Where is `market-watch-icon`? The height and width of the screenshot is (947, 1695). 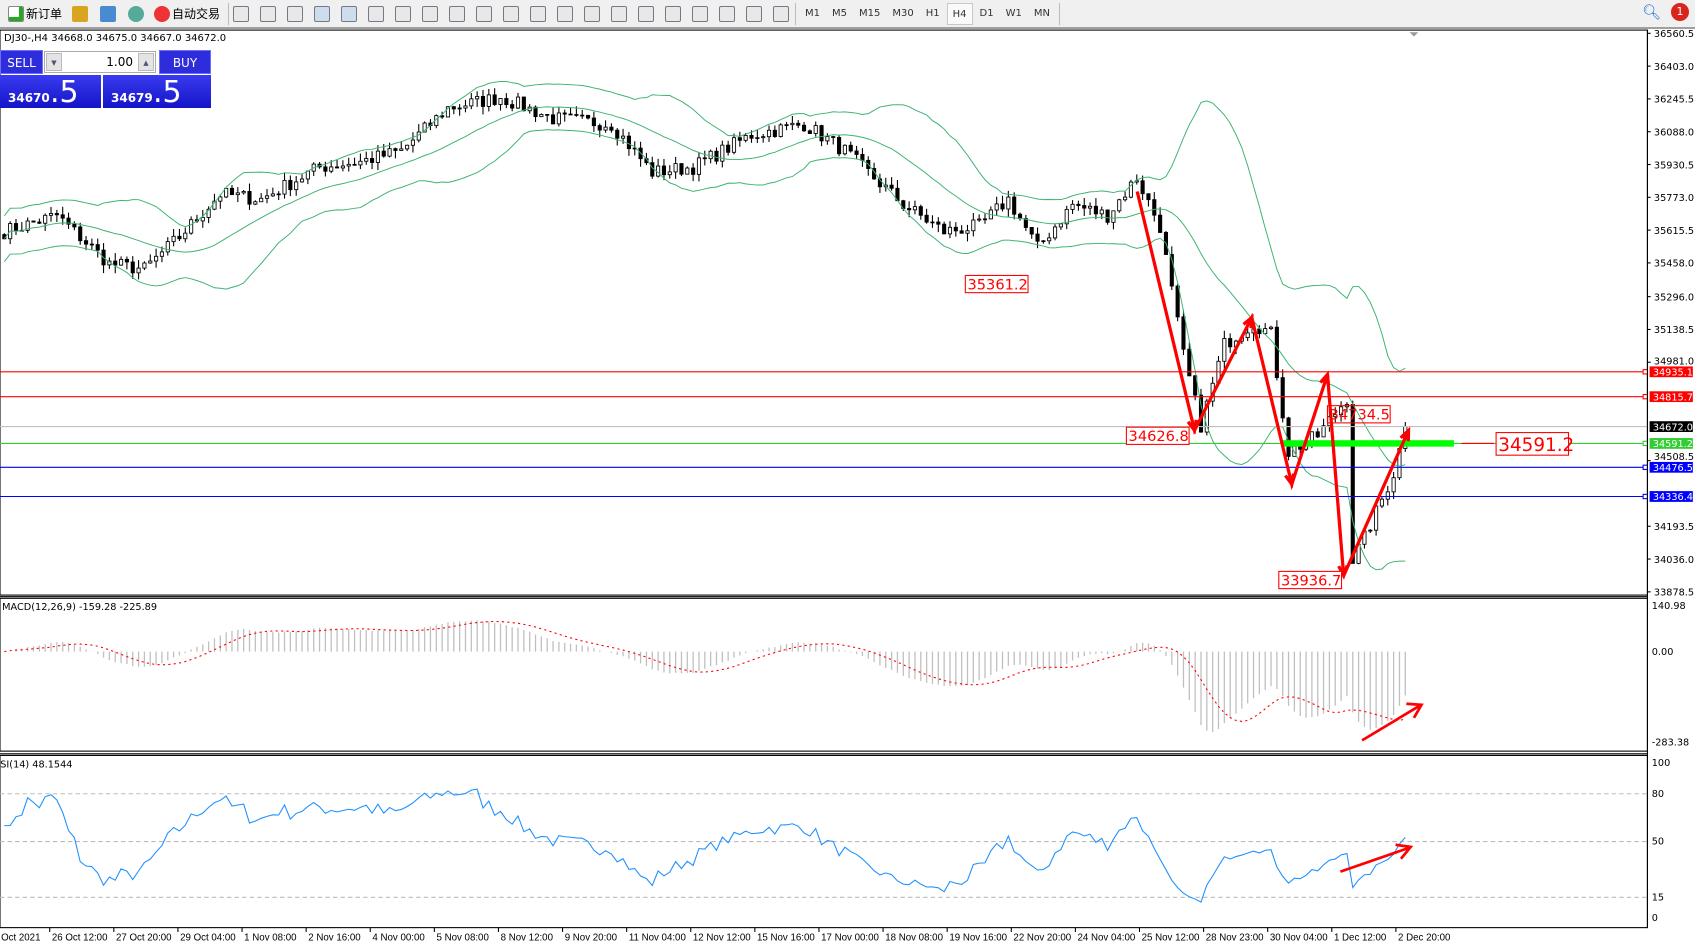 market-watch-icon is located at coordinates (80, 13).